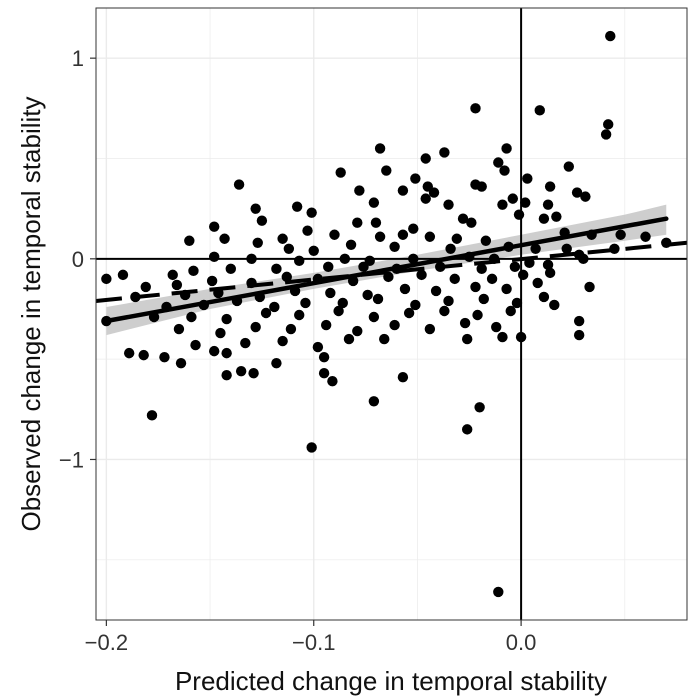  I want to click on x-tick-label: 0.0, so click(521, 642).